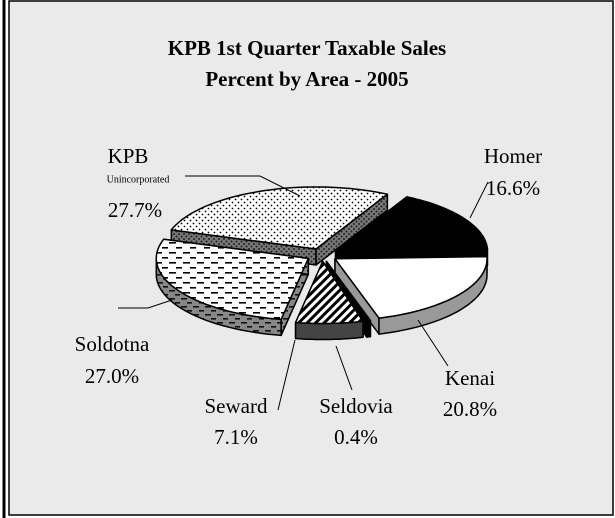  What do you see at coordinates (307, 48) in the screenshot?
I see `chart-title: KPB 1st Quarter Taxable Sales` at bounding box center [307, 48].